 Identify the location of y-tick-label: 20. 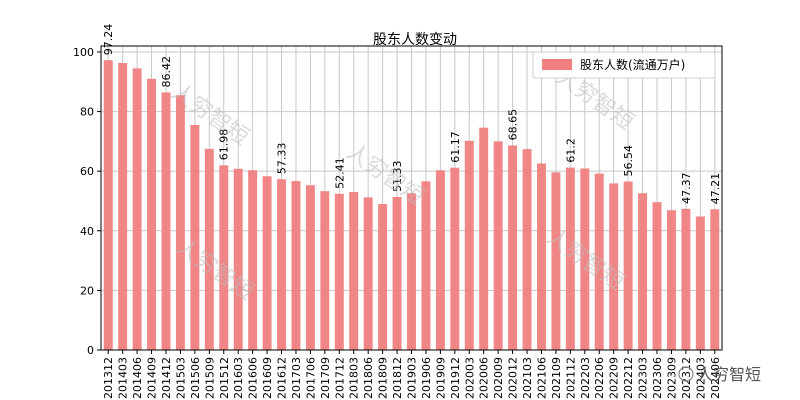
(87, 290).